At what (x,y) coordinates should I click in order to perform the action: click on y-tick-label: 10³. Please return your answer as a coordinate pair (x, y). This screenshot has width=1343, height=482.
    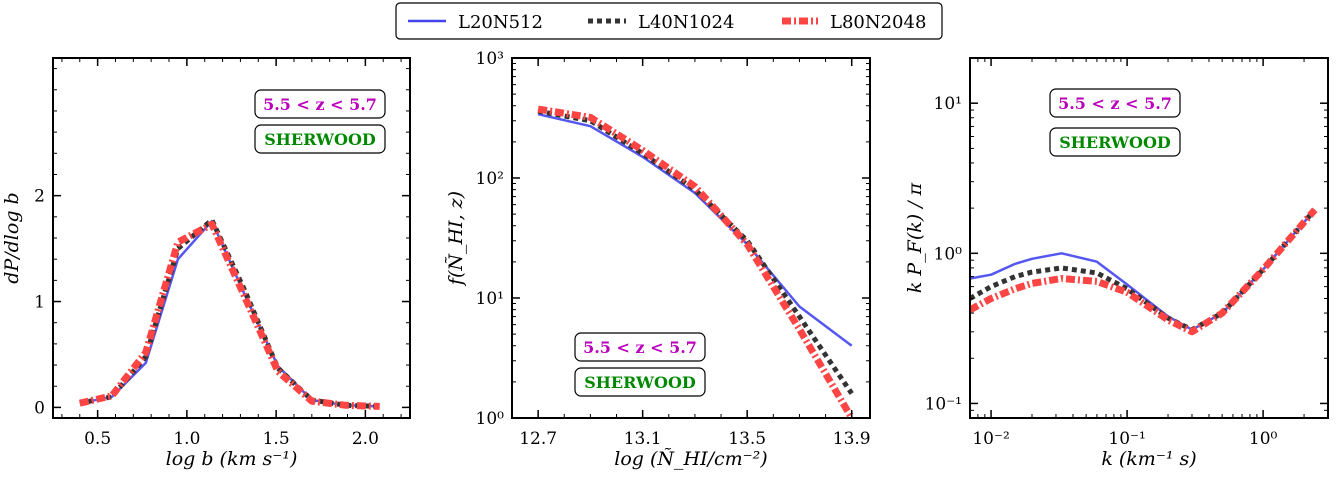
    Looking at the image, I should click on (490, 59).